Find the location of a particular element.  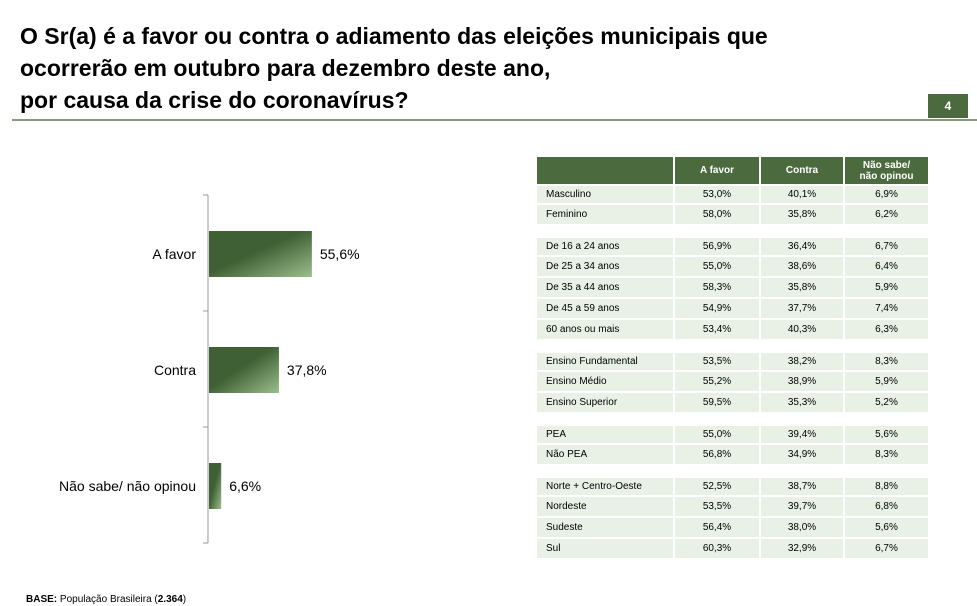

base-note: BASE: População Brasileira (2.364) is located at coordinates (106, 599).